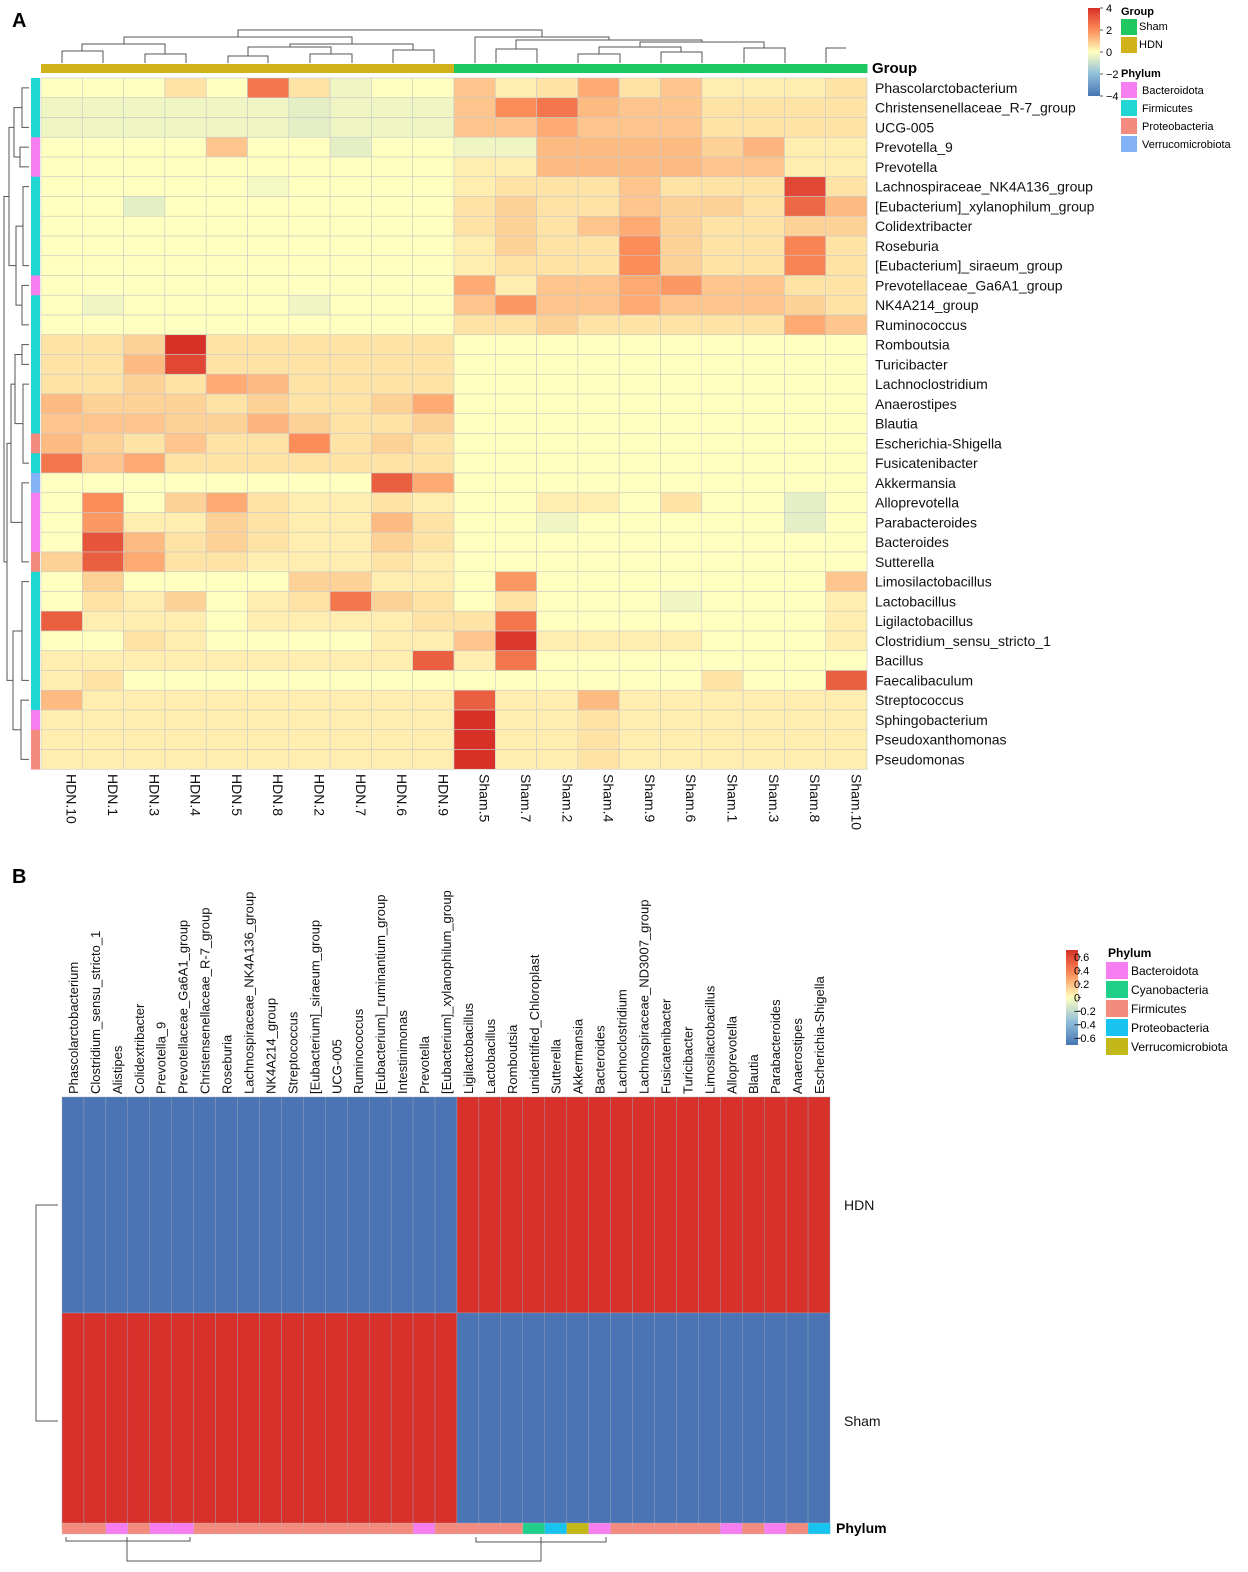 This screenshot has width=1248, height=1572. What do you see at coordinates (731, 1054) in the screenshot?
I see `column-label: Alloprevotella` at bounding box center [731, 1054].